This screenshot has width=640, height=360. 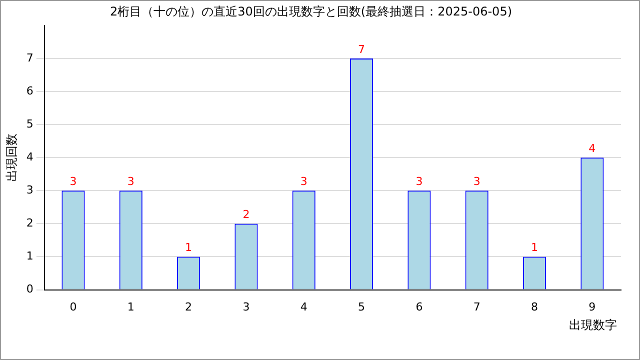 What do you see at coordinates (246, 307) in the screenshot?
I see `x-tick-label: 3` at bounding box center [246, 307].